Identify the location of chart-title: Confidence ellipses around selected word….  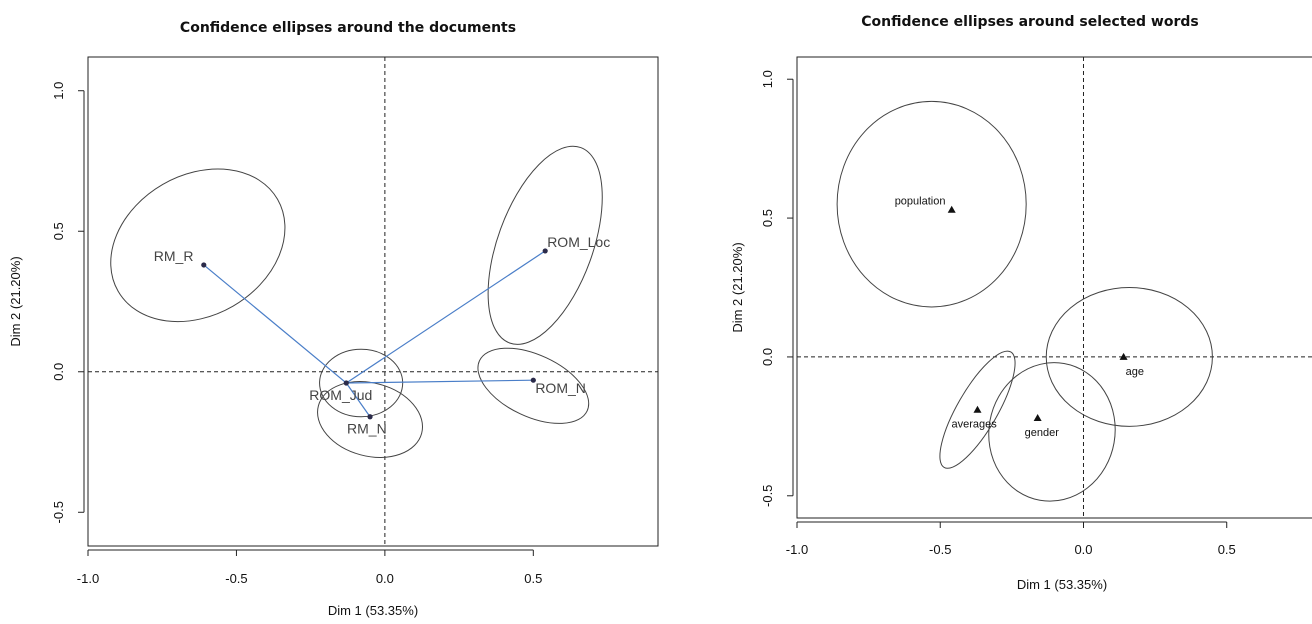
(1029, 22).